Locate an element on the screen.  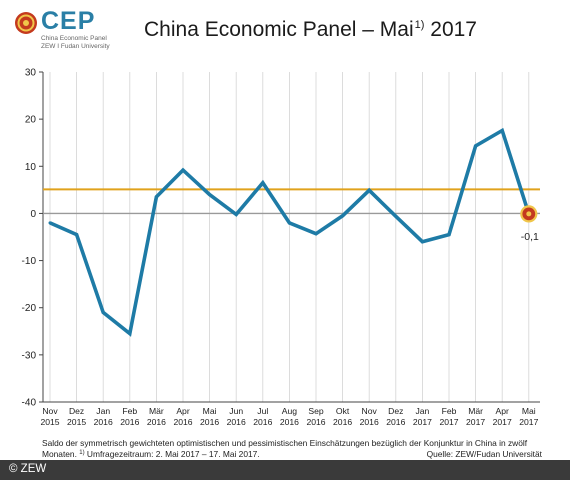
x-tick-month: Okt is located at coordinates (343, 411).